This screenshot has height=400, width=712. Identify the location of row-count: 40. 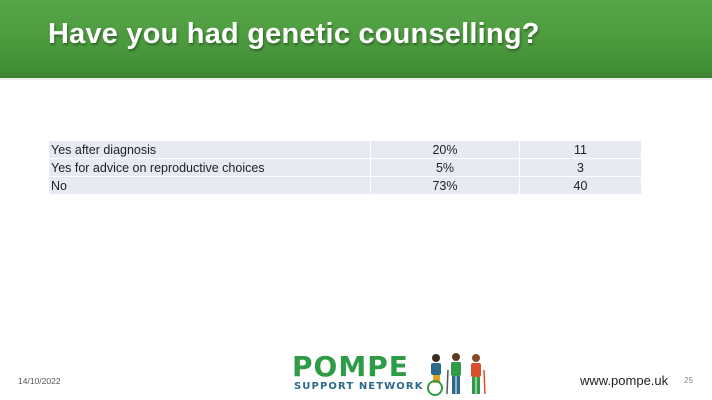
(580, 185).